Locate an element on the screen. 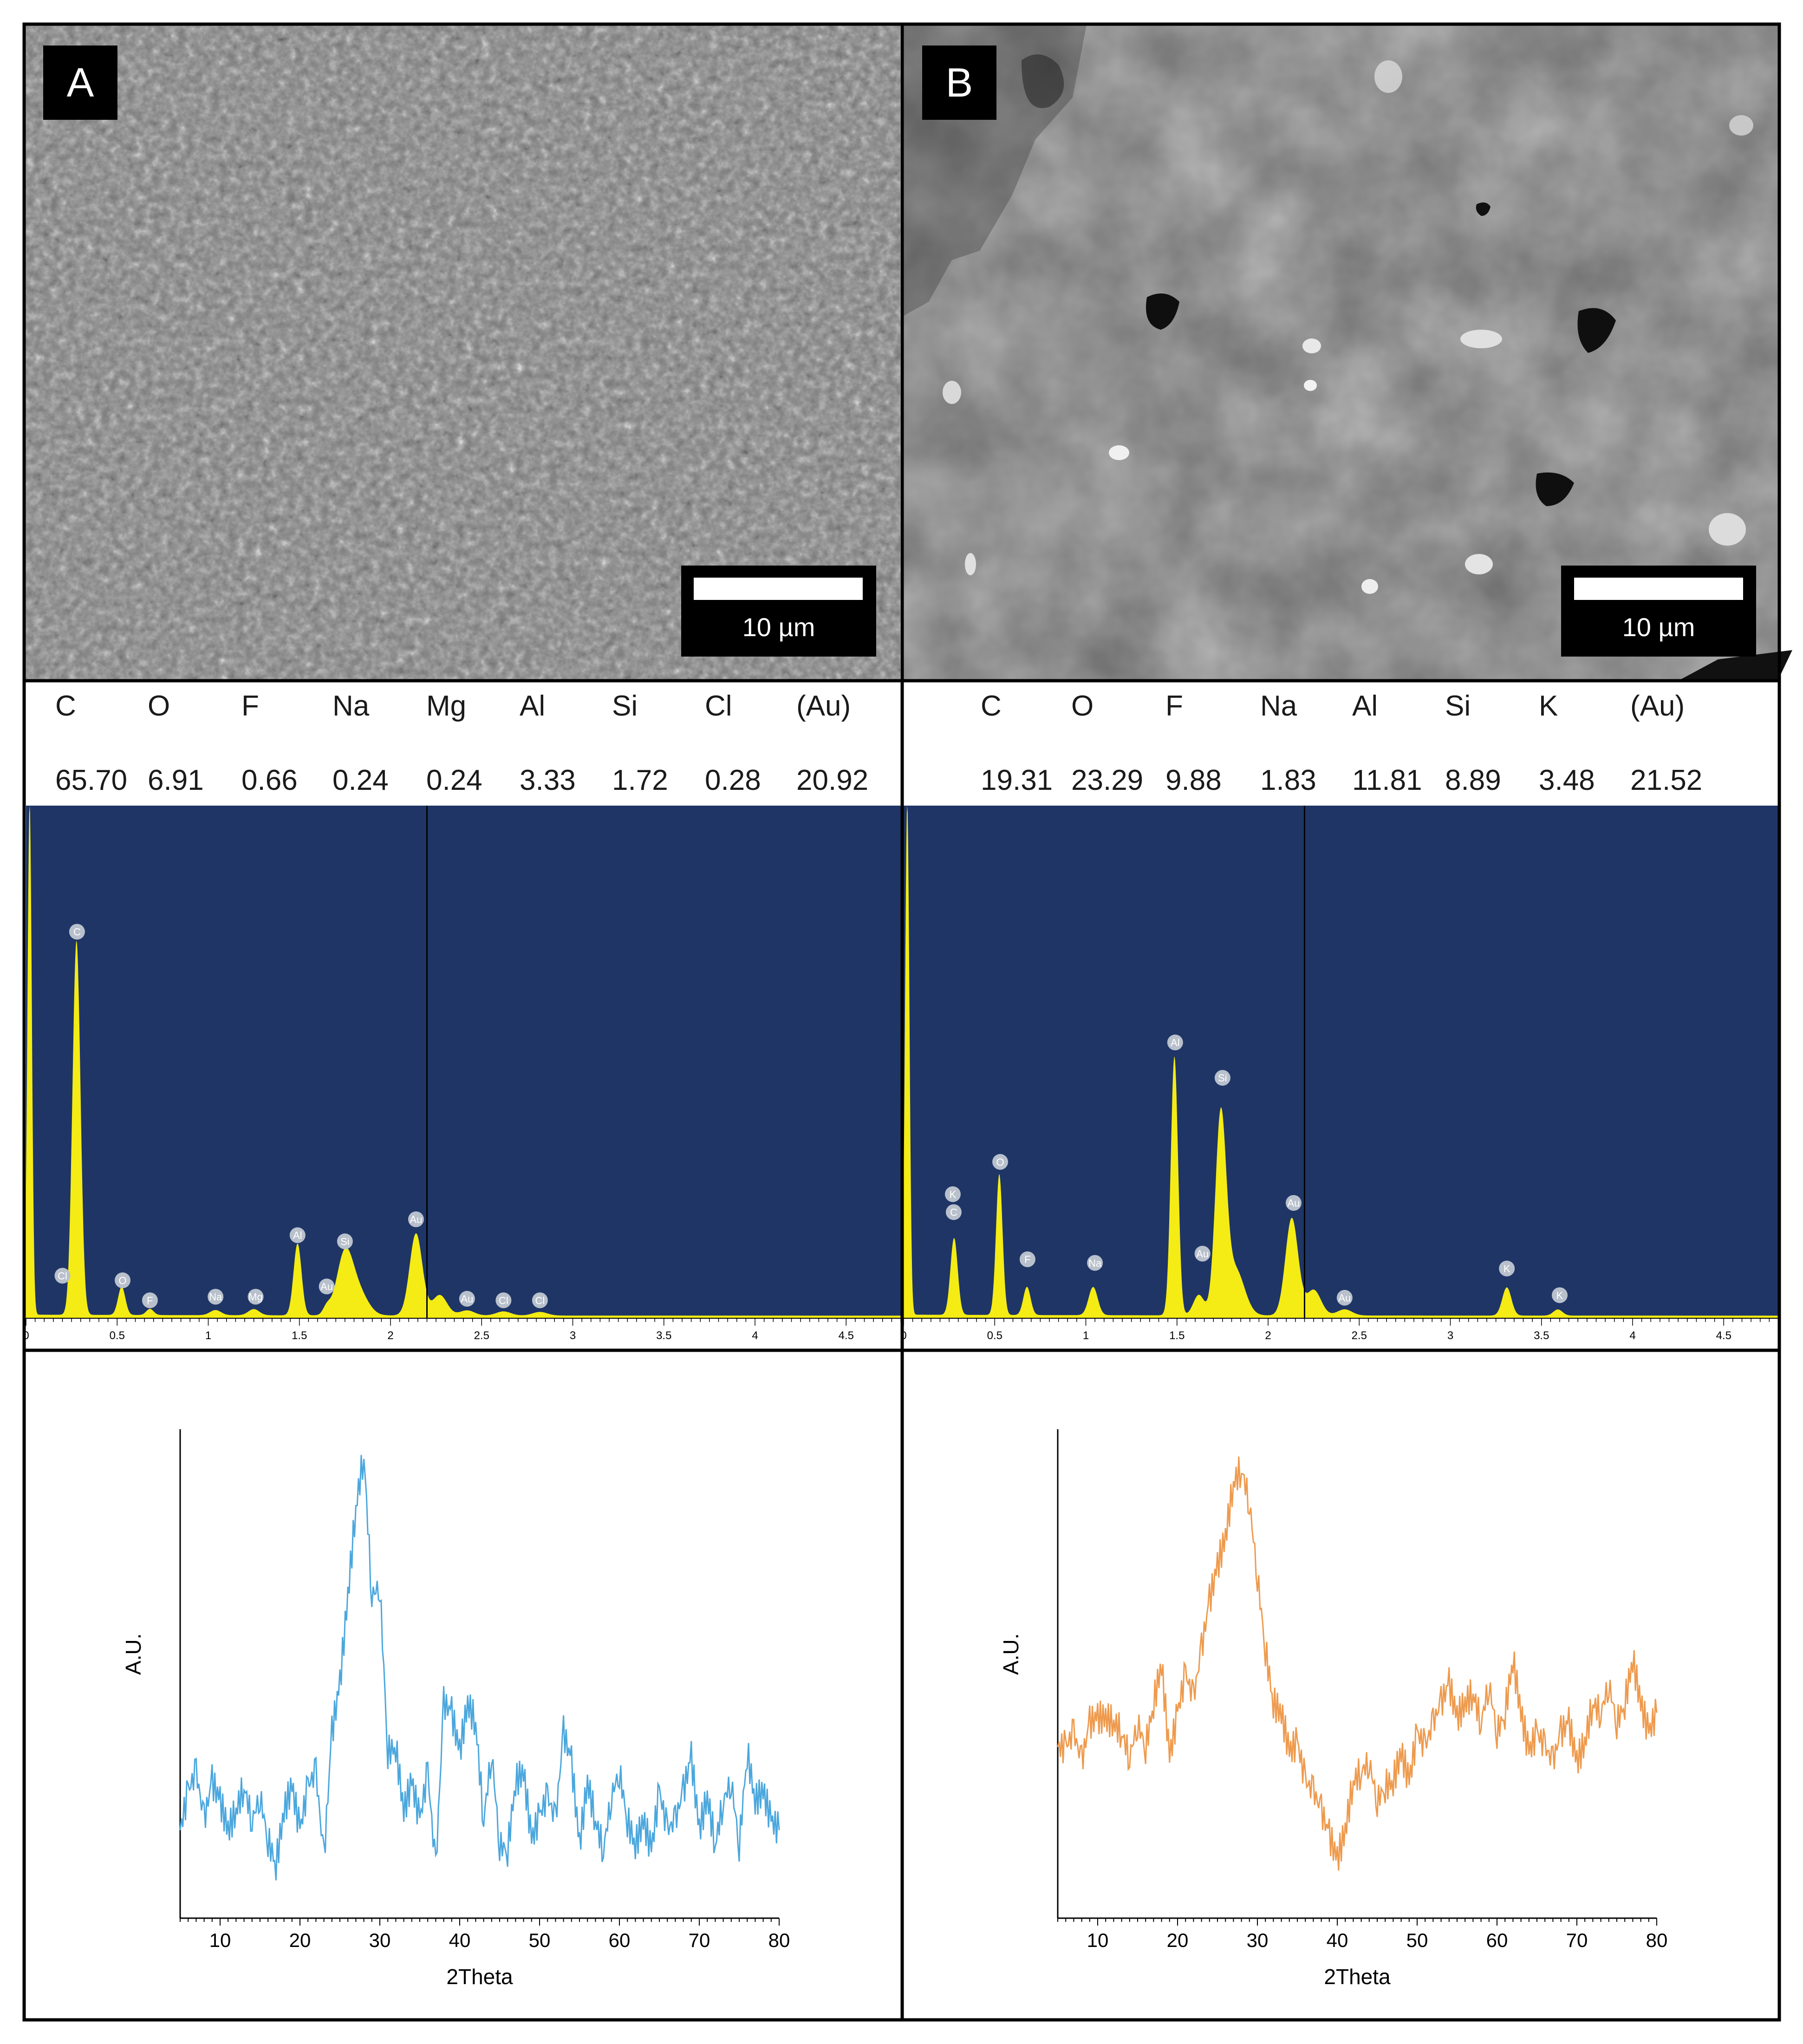  peak-label-text: Cl is located at coordinates (540, 1300).